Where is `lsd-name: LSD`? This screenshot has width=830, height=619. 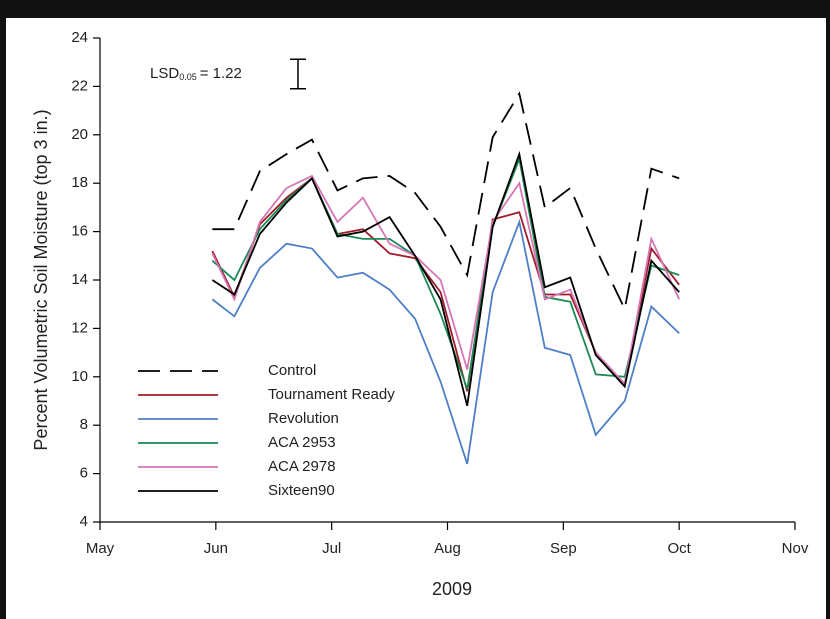
lsd-name: LSD is located at coordinates (164, 73).